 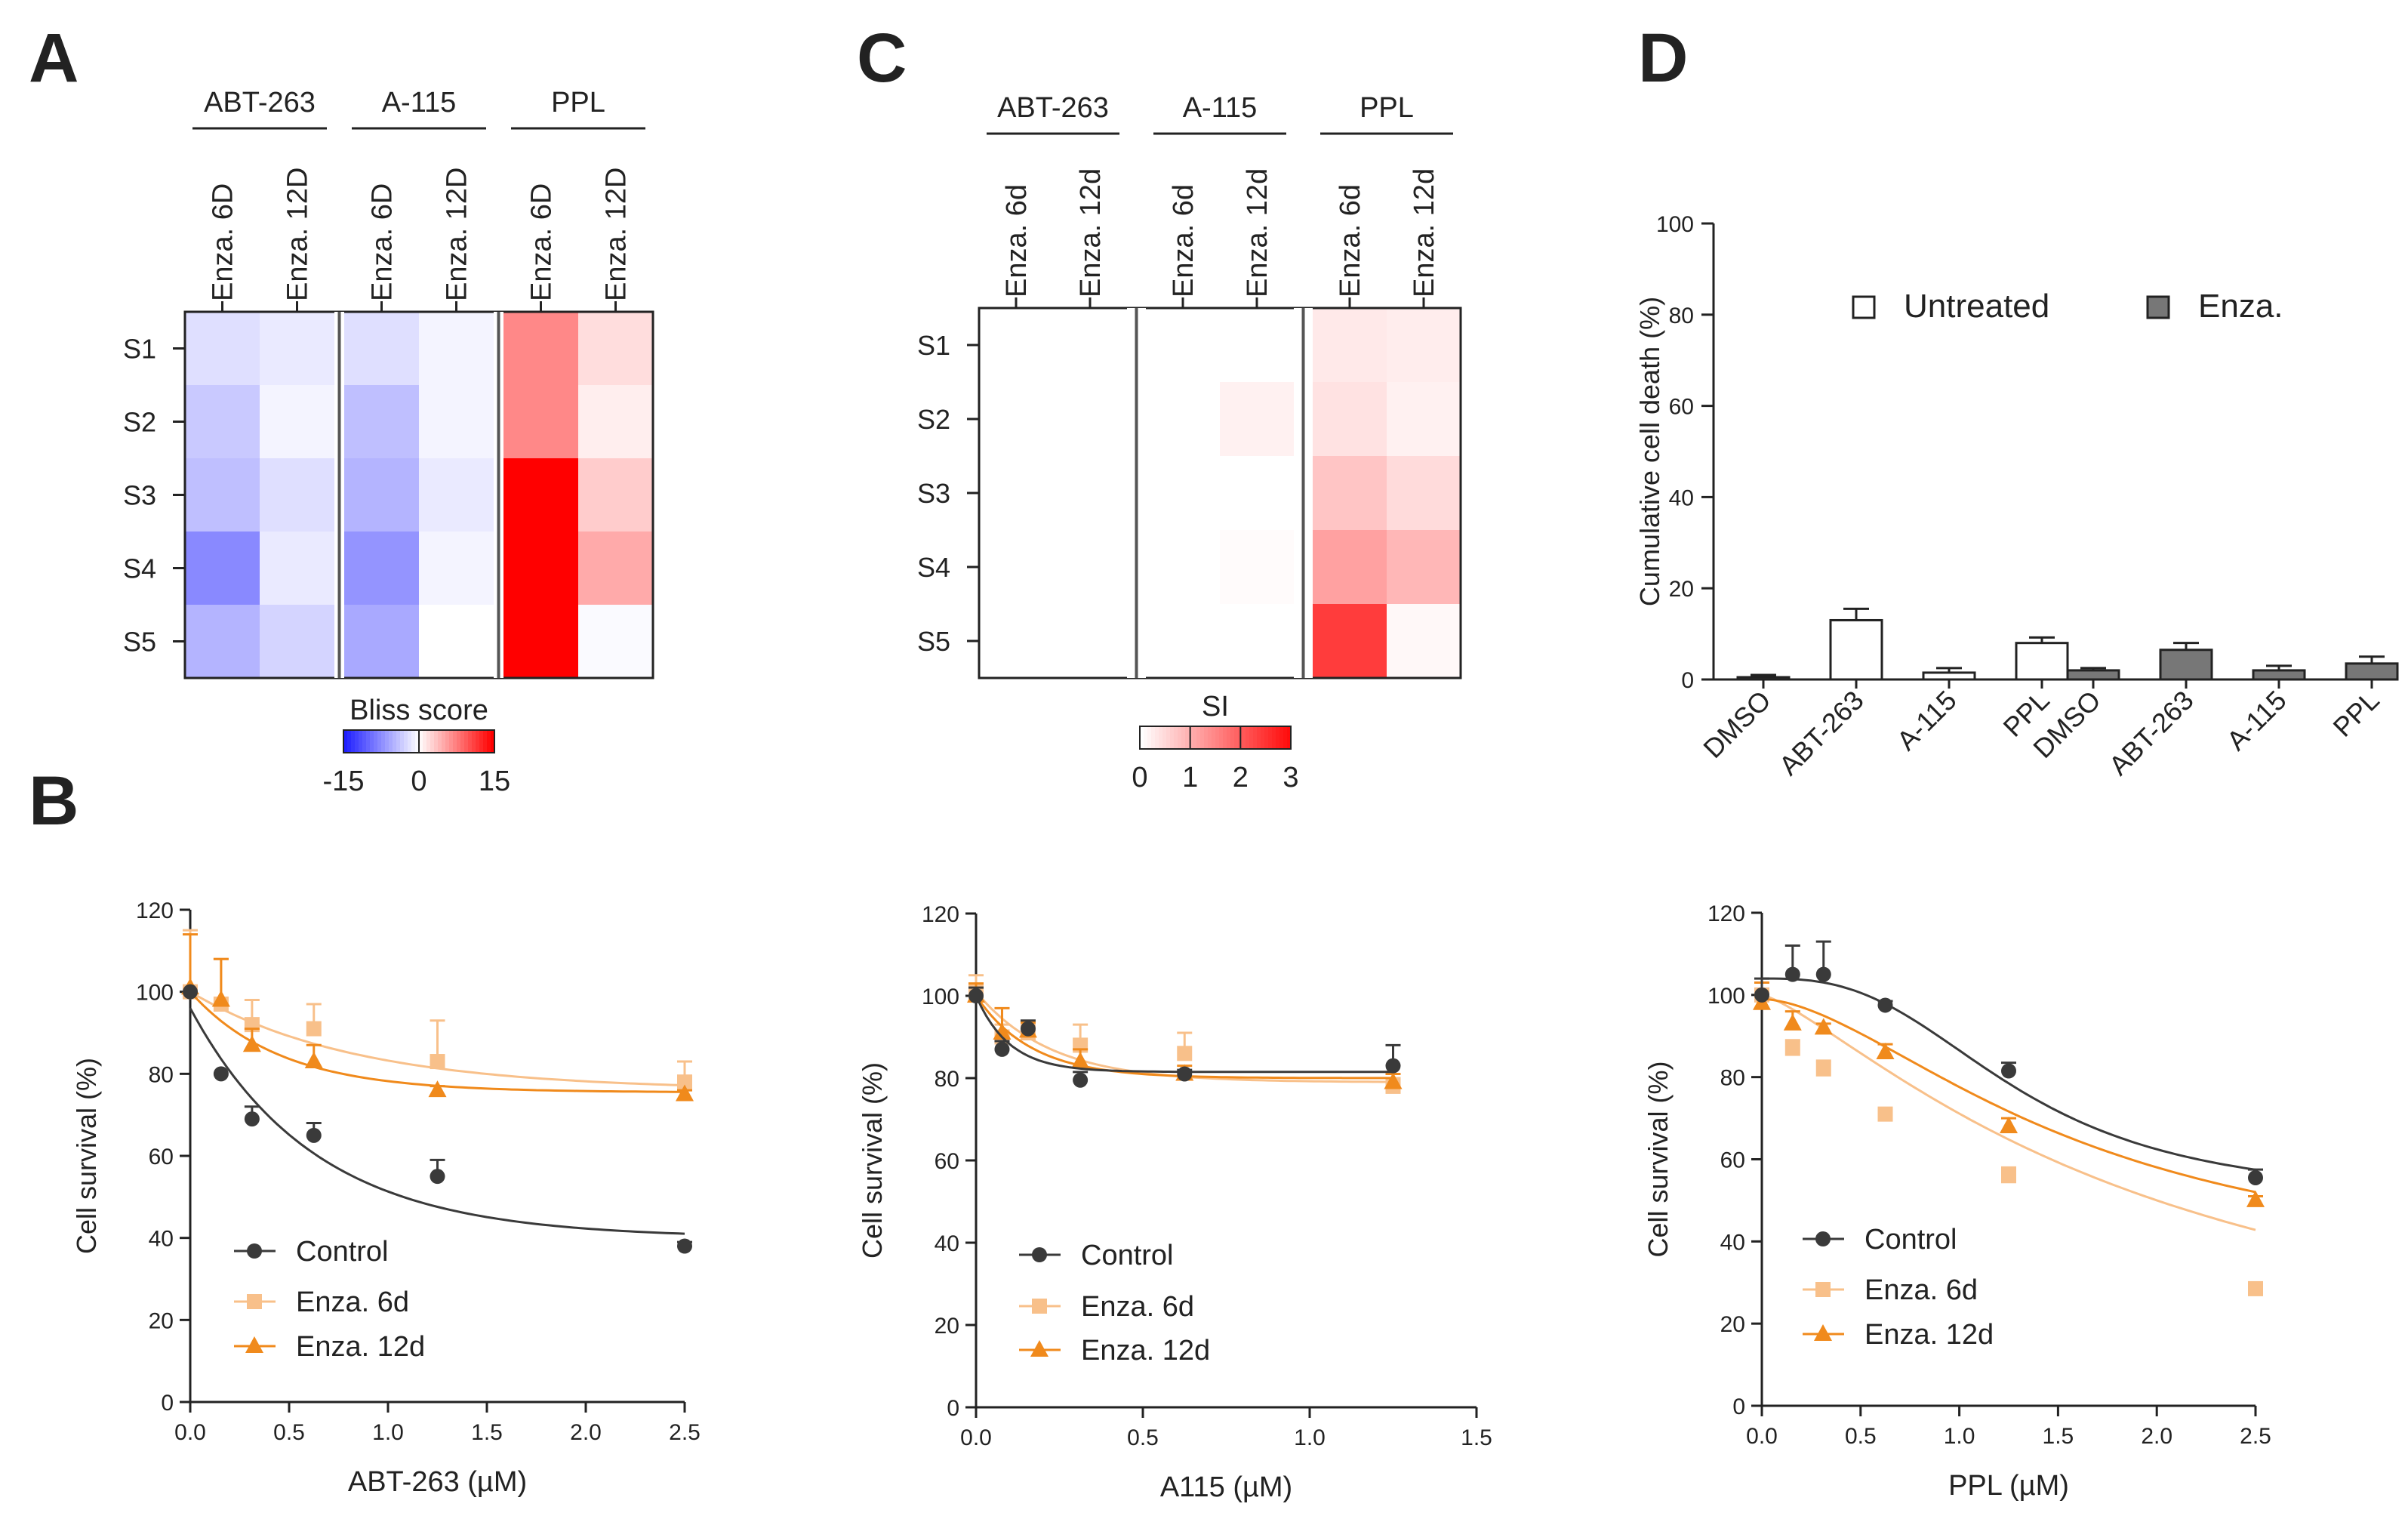 I want to click on heat-cell-r2-c1, so click(x=1016, y=419).